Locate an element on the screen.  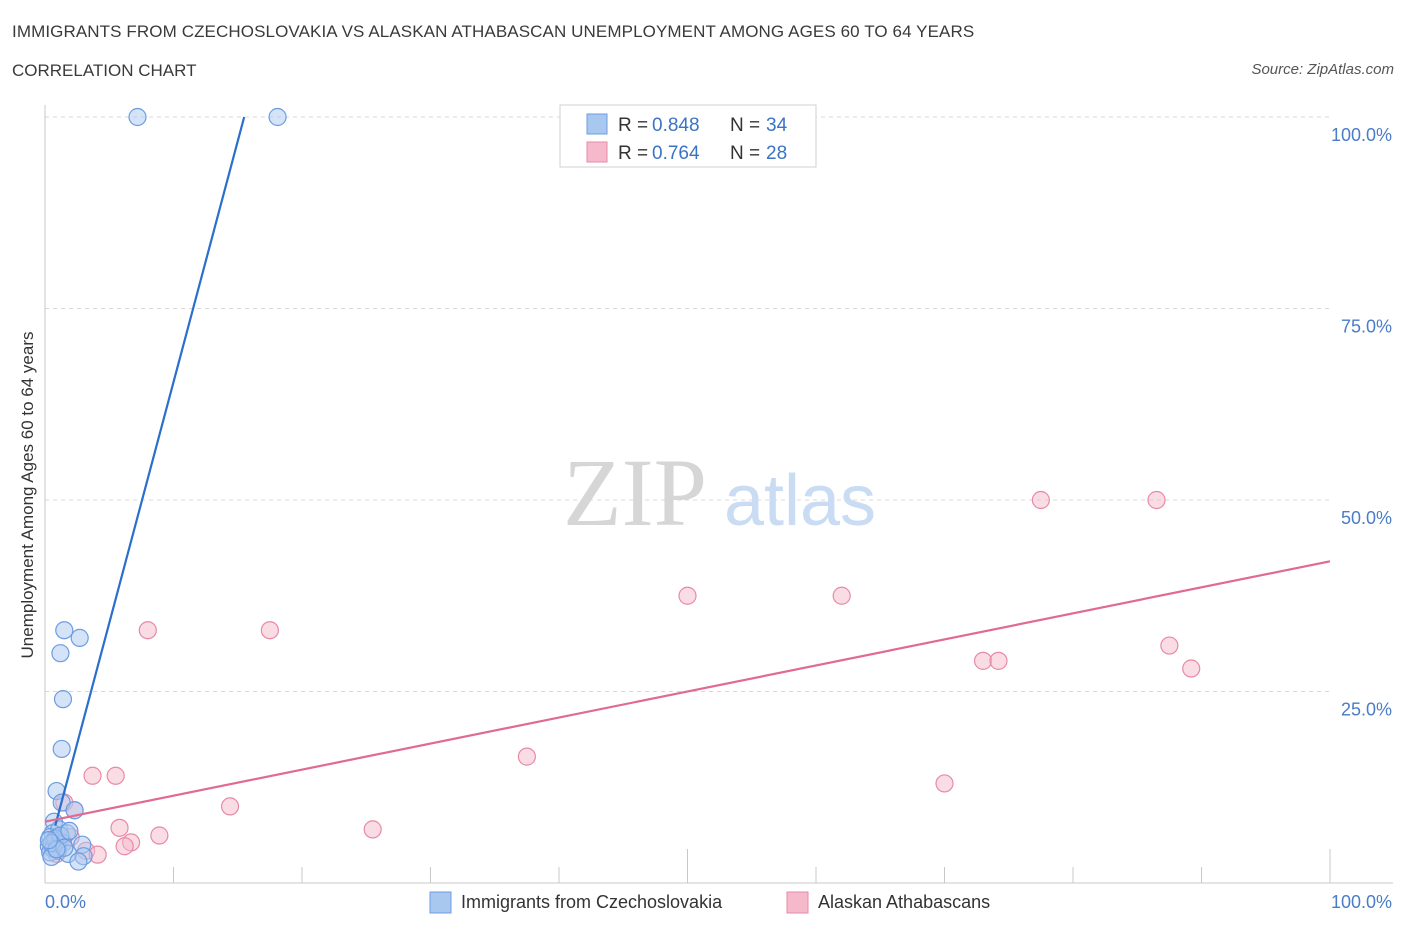
legend-n-value-blue: 34 is located at coordinates (777, 125).